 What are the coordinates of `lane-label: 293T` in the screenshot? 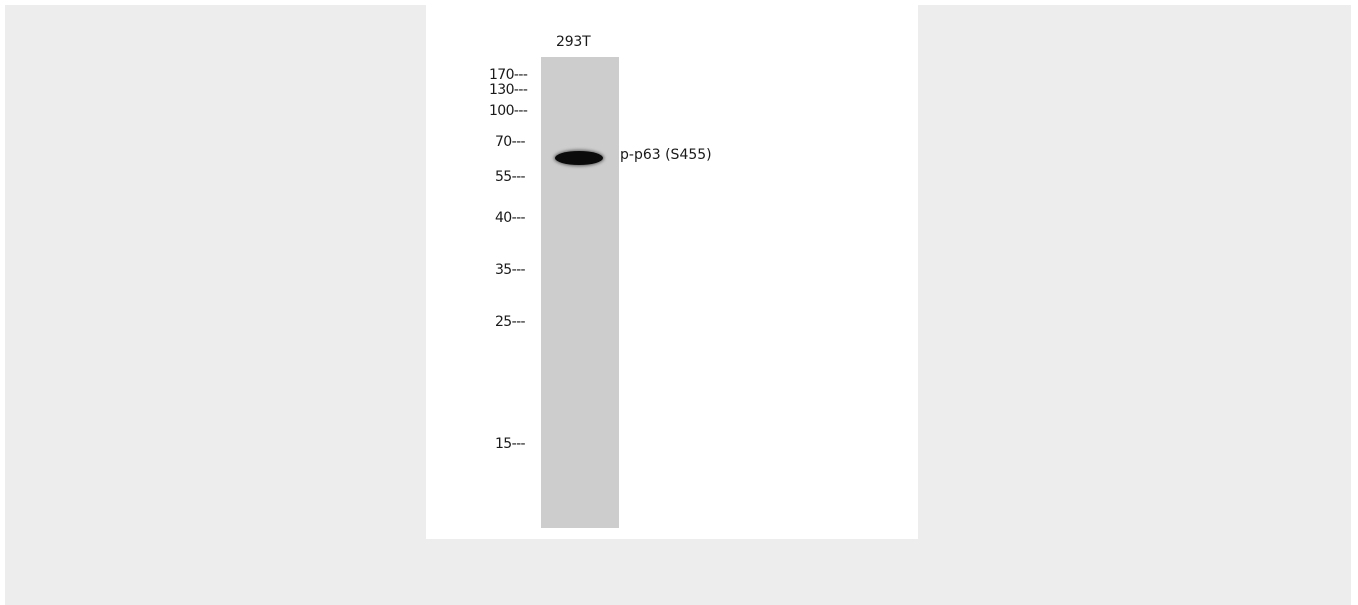 It's located at (573, 42).